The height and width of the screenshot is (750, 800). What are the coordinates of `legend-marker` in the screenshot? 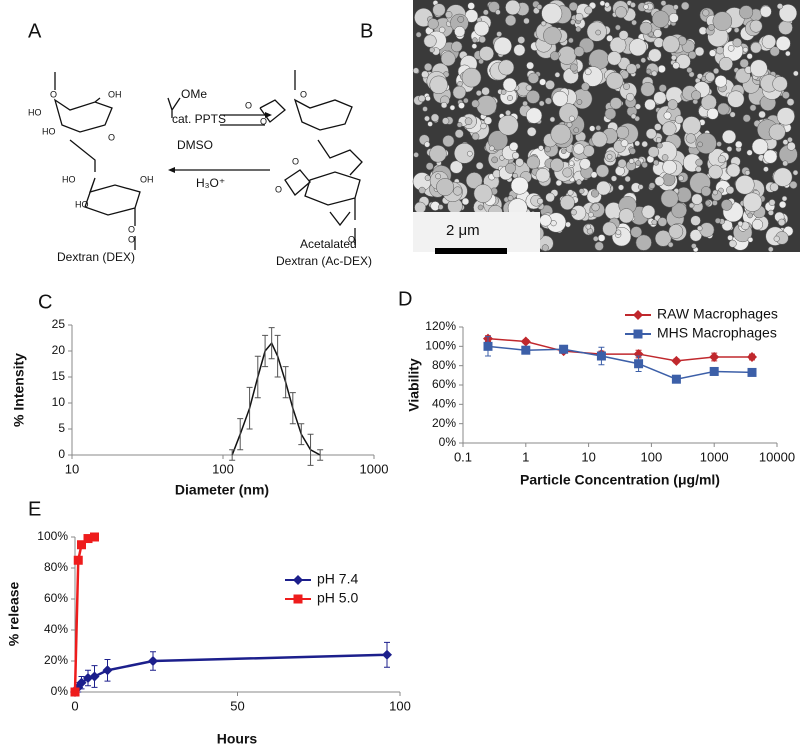 It's located at (638, 315).